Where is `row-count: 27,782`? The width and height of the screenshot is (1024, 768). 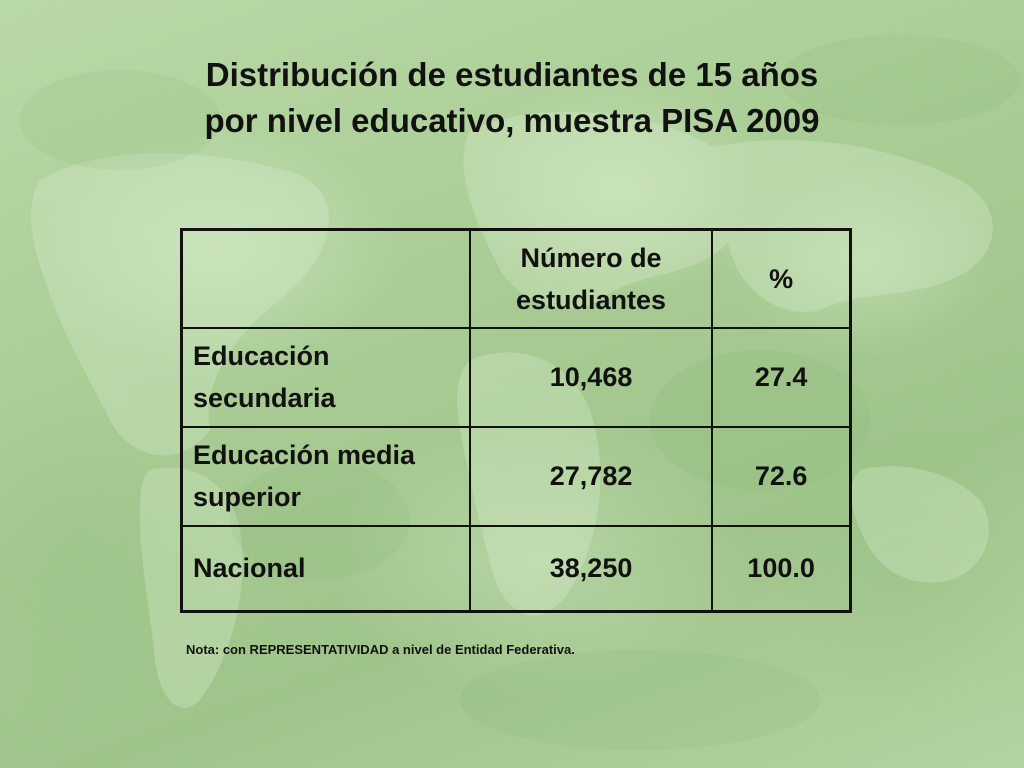 row-count: 27,782 is located at coordinates (591, 476).